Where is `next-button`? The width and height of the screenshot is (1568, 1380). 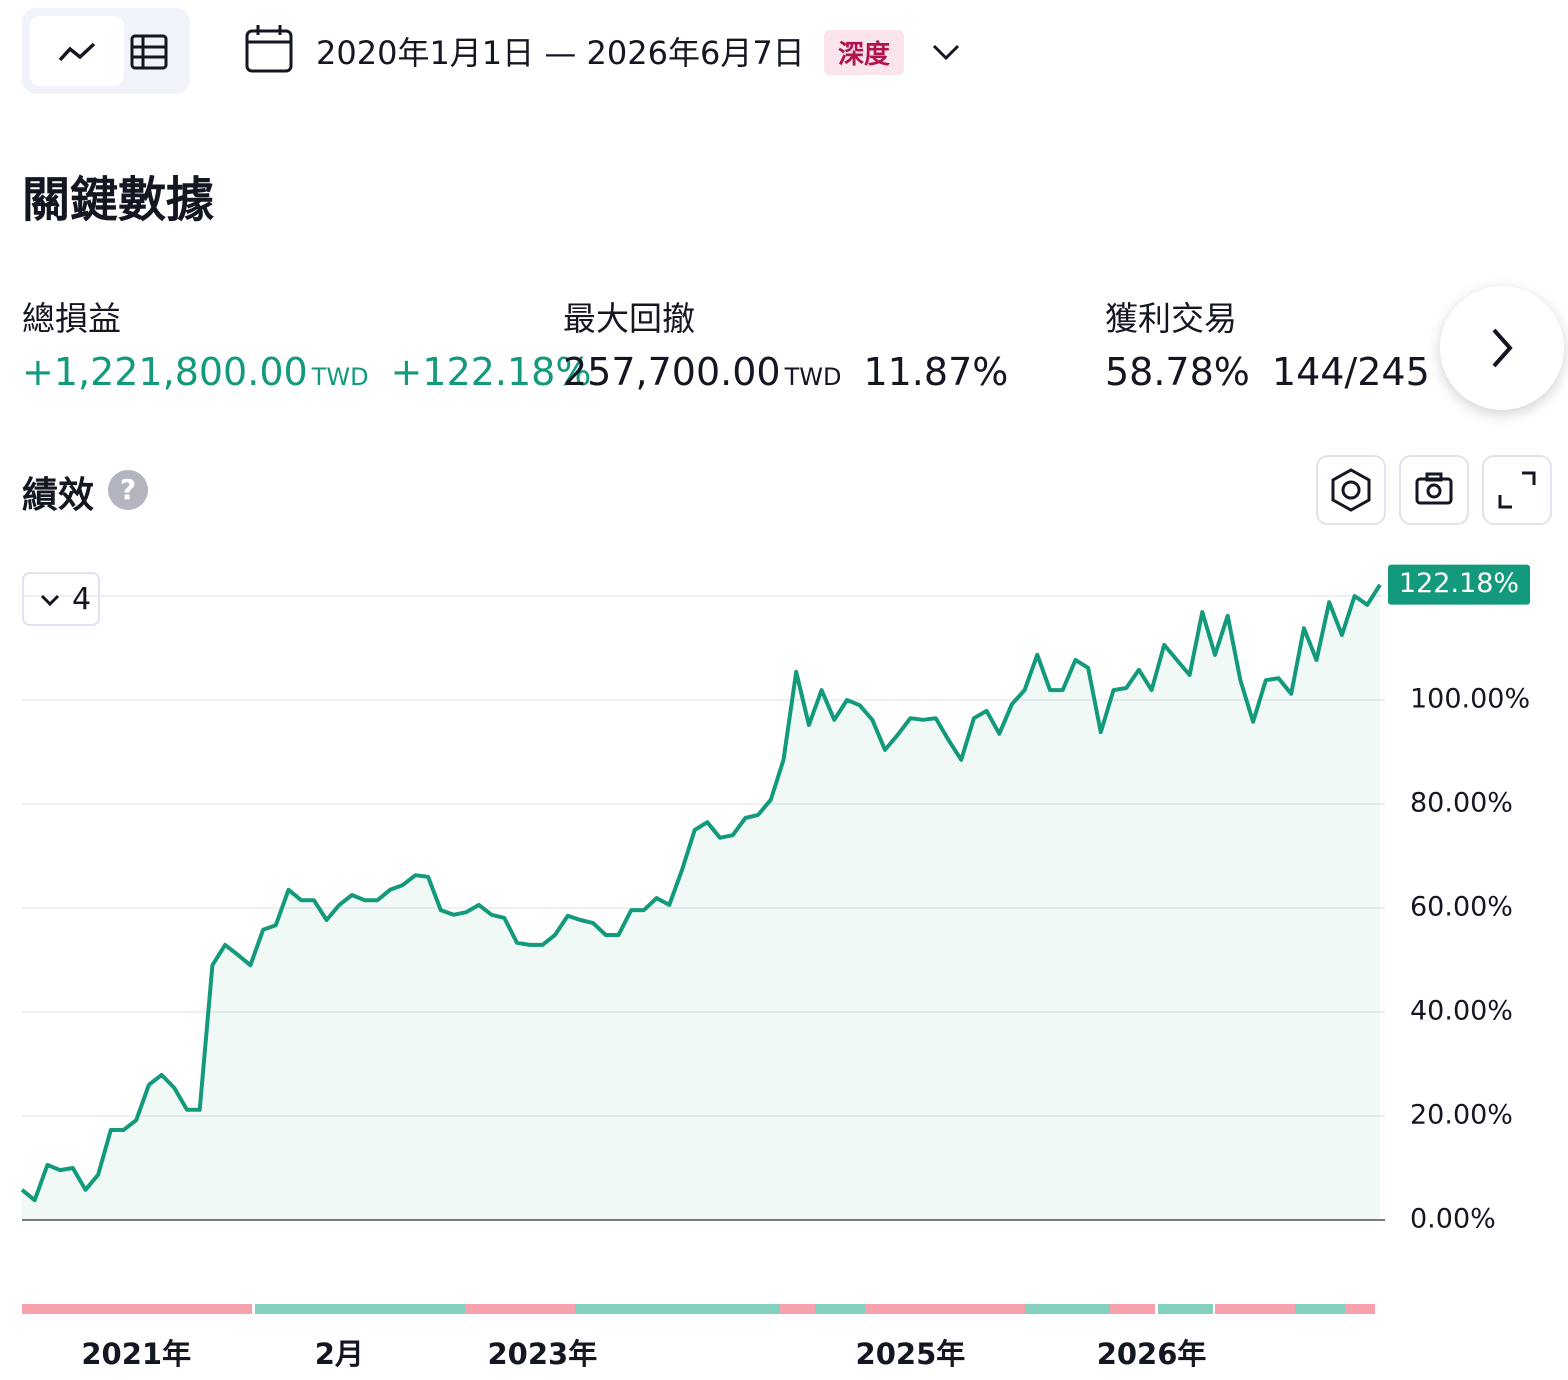 next-button is located at coordinates (1502, 348).